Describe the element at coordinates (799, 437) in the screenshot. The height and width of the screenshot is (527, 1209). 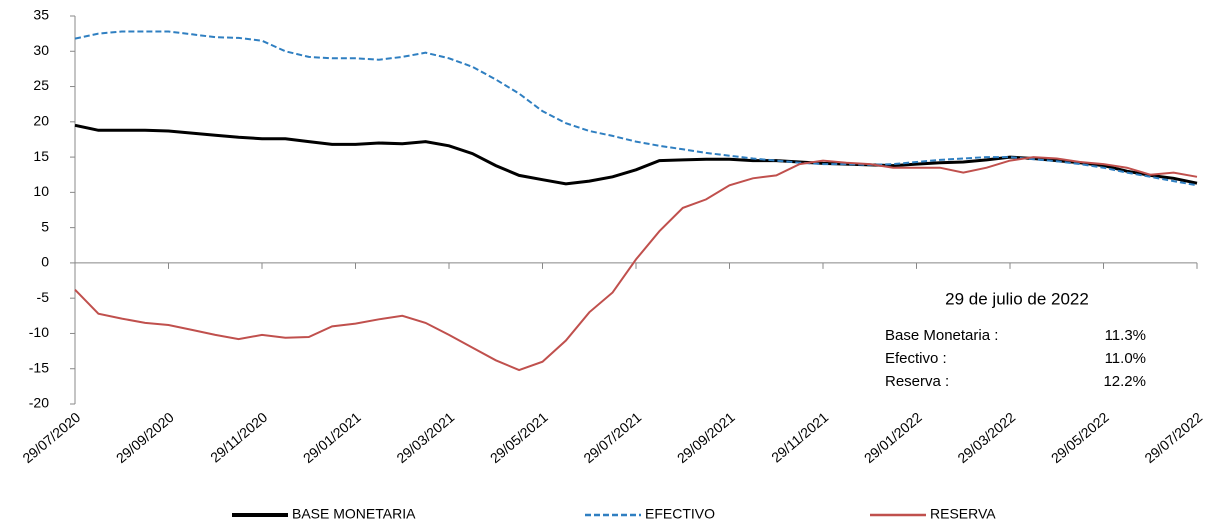
I see `x-tick-label: 29/11/2021` at that location.